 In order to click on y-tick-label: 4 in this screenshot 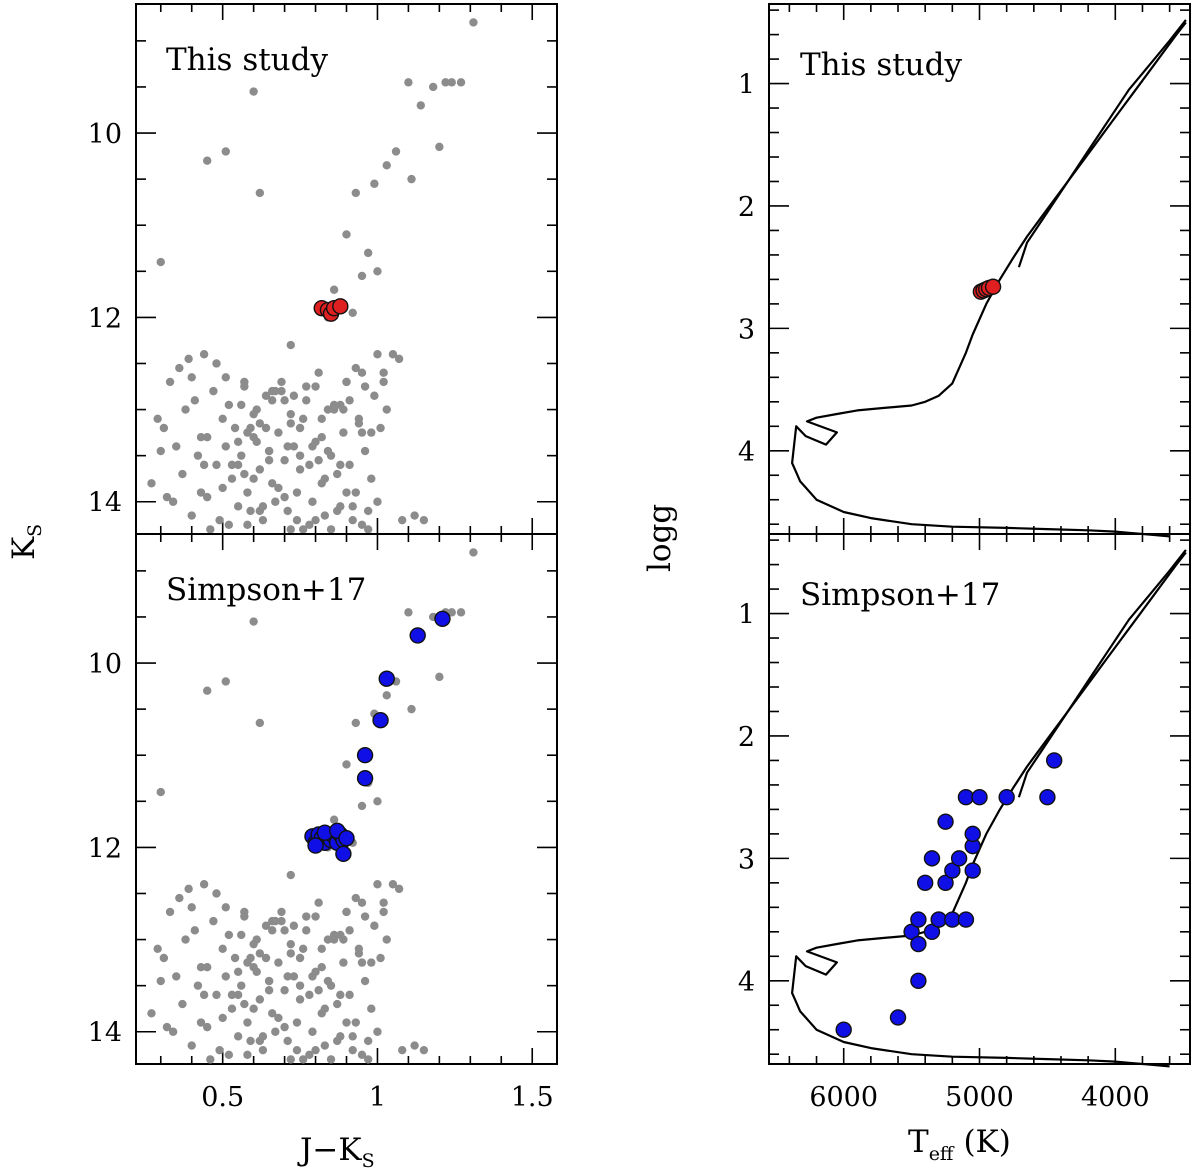, I will do `click(746, 982)`.